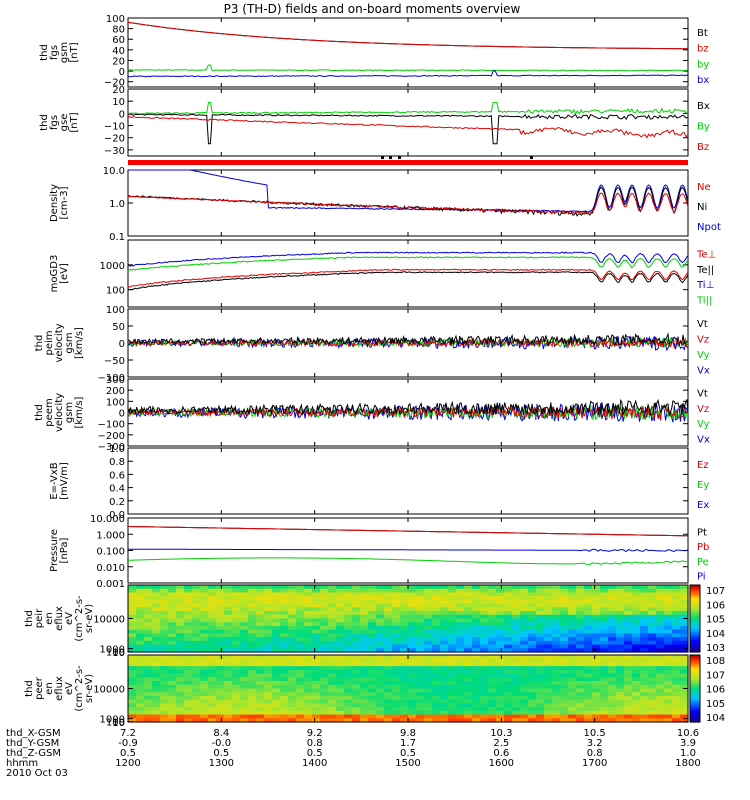  What do you see at coordinates (715, 704) in the screenshot?
I see `colorbar-label: 105` at bounding box center [715, 704].